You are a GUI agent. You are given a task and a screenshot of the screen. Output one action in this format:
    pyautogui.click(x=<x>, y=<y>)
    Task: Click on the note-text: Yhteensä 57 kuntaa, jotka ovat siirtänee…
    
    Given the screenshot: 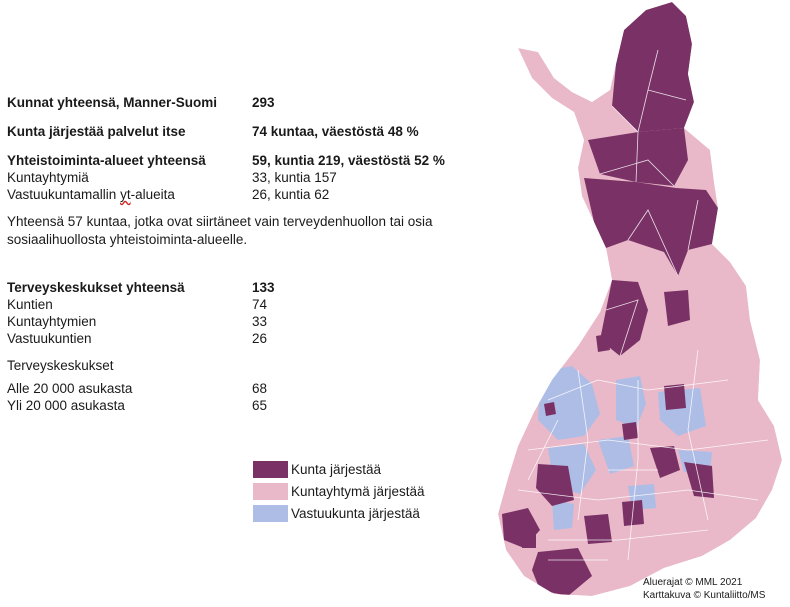 What is the action you would take?
    pyautogui.click(x=220, y=230)
    